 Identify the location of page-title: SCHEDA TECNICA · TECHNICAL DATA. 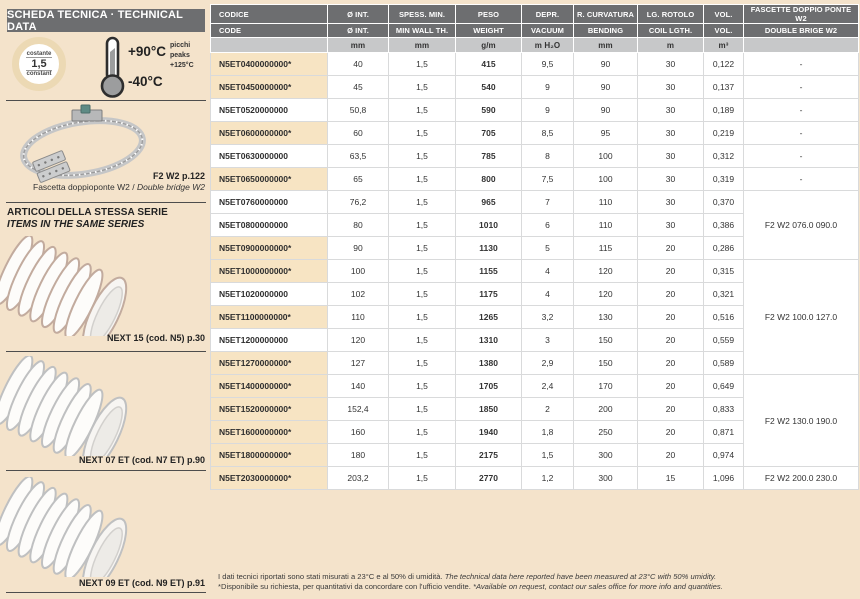
(106, 21).